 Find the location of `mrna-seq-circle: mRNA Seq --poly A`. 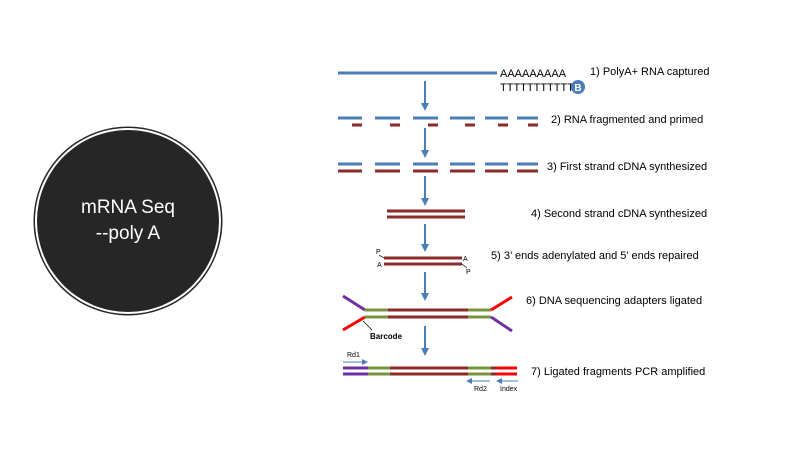

mrna-seq-circle: mRNA Seq --poly A is located at coordinates (128, 221).